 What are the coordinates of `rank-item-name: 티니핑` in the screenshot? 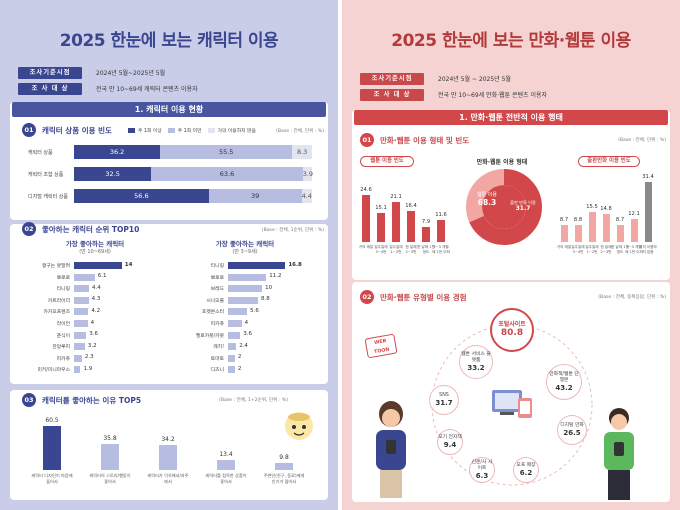 It's located at (63, 290).